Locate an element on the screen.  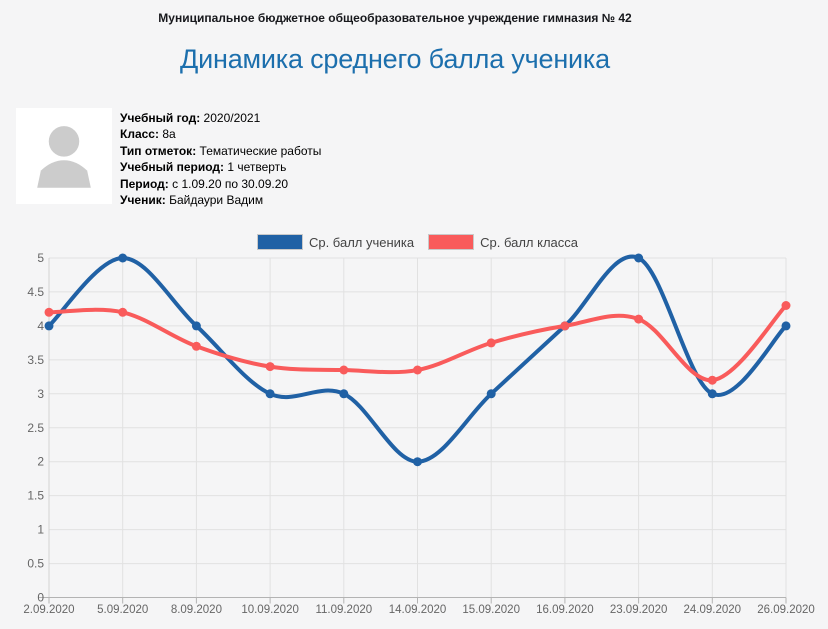
y-axis-label: 5 is located at coordinates (40, 258).